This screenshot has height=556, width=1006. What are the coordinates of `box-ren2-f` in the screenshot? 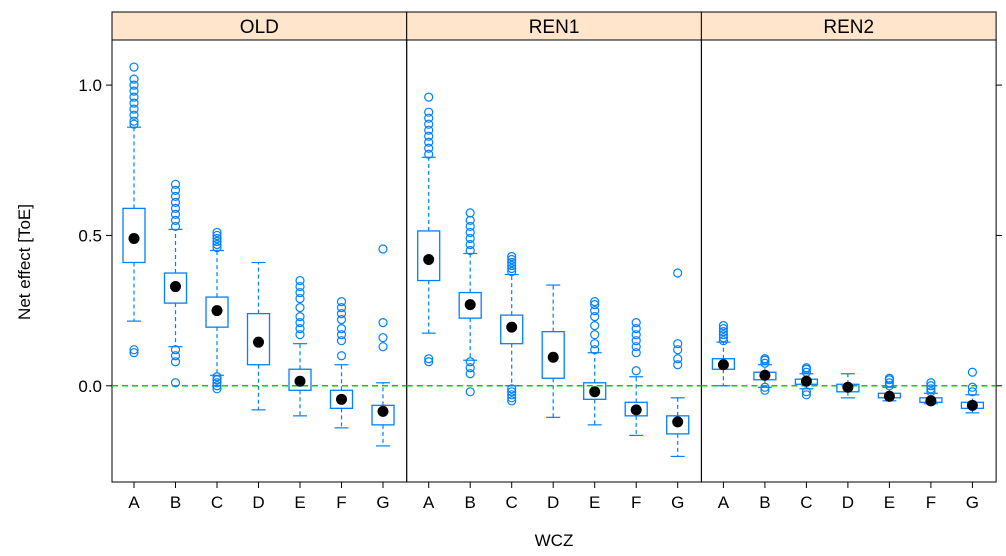 It's located at (931, 392).